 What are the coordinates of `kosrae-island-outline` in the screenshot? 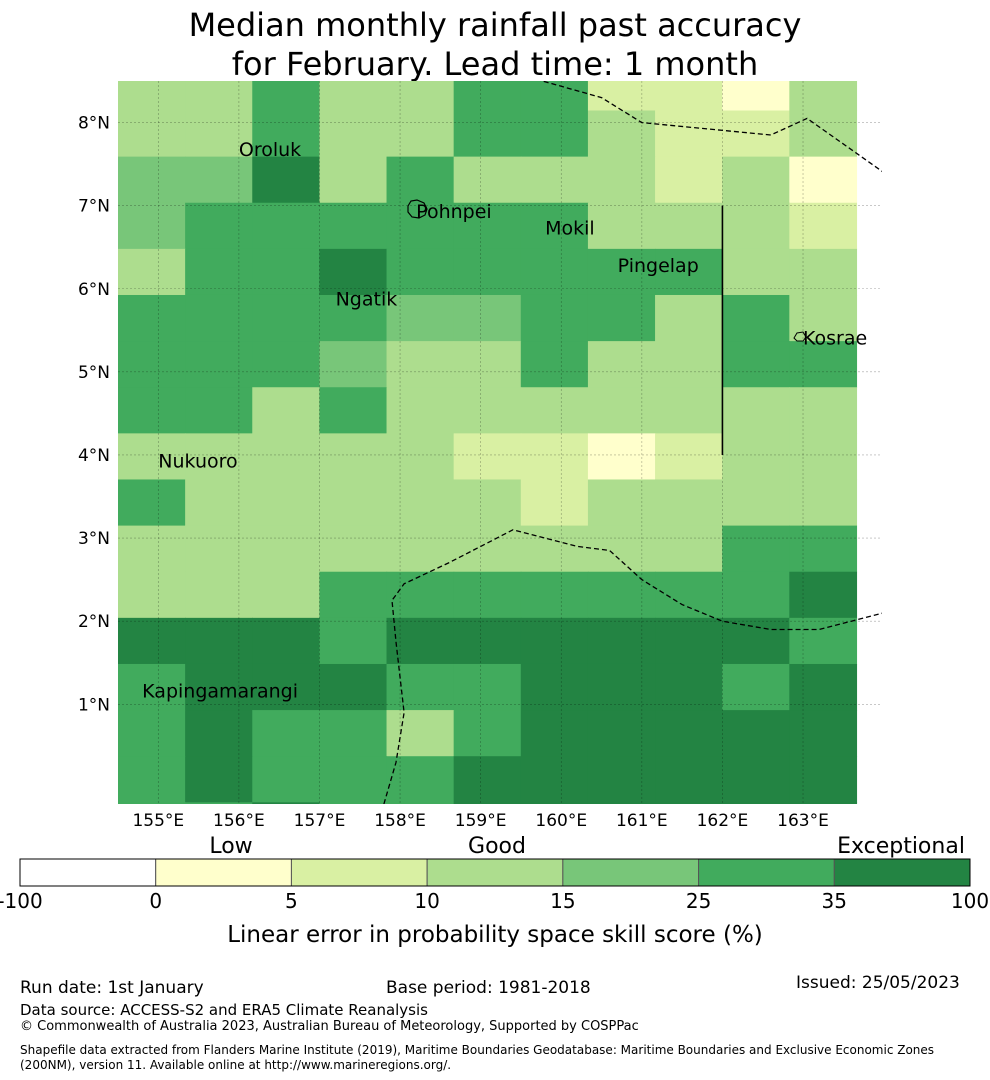 It's located at (800, 336).